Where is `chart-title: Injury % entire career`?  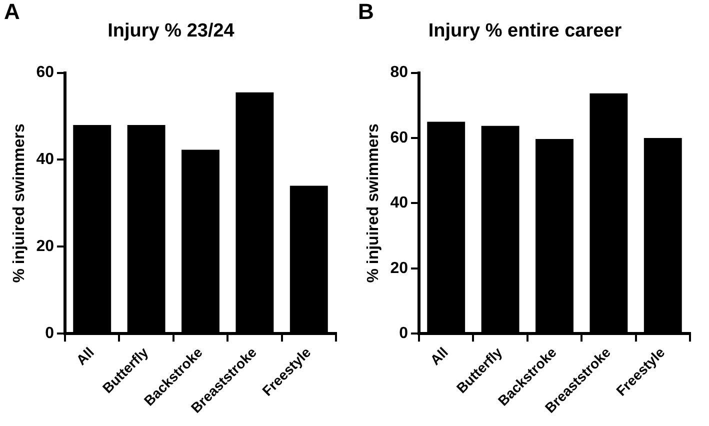 chart-title: Injury % entire career is located at coordinates (525, 31).